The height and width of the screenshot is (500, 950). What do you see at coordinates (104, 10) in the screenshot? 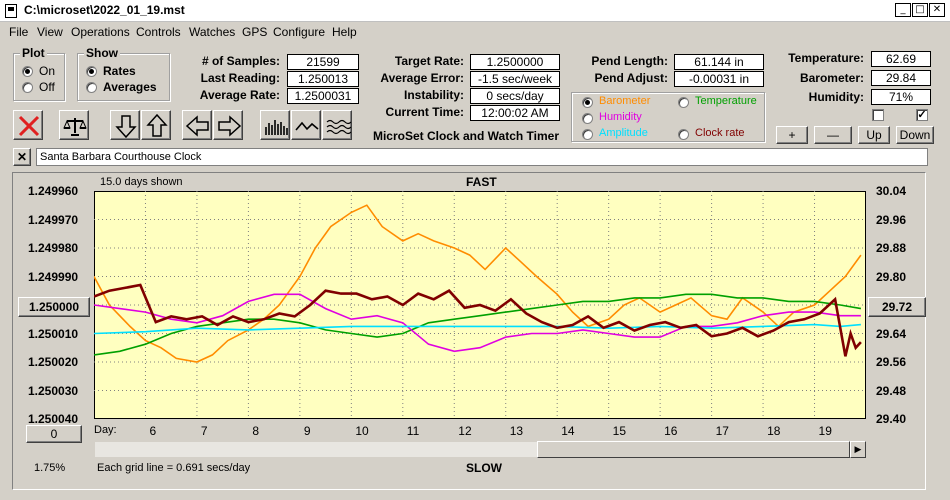
I see `window-title: C:\microset\2022_01_19.mst` at bounding box center [104, 10].